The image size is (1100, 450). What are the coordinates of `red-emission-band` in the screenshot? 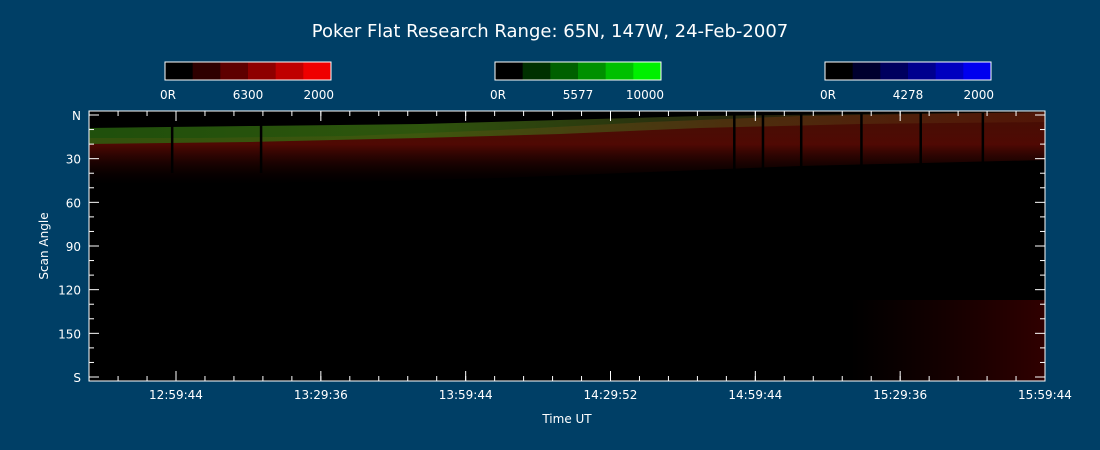 It's located at (567, 148).